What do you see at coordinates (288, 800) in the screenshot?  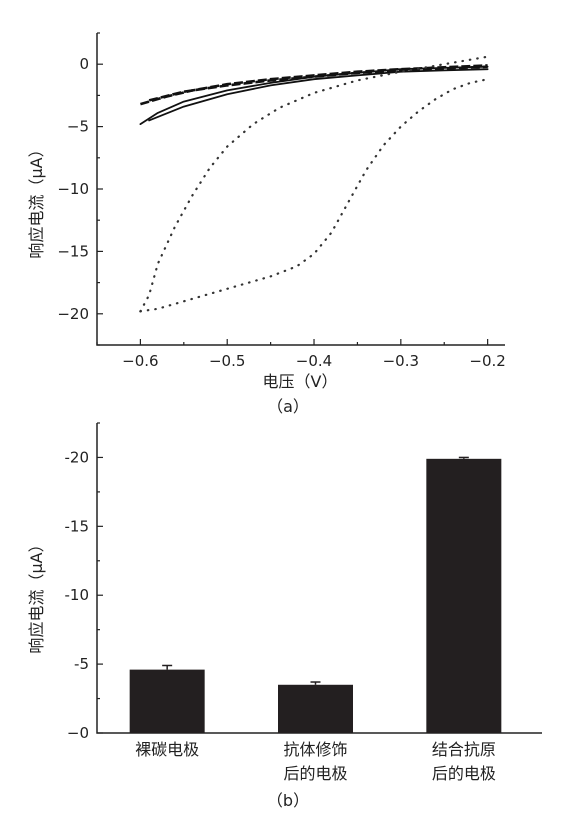 I see `chart-b-caption: （b）` at bounding box center [288, 800].